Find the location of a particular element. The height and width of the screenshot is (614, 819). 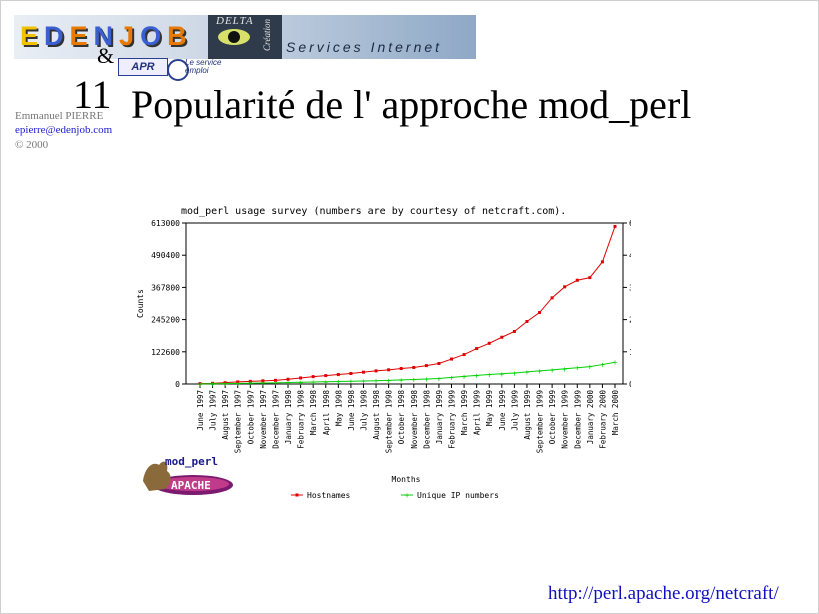

x-axis-label: Months is located at coordinates (406, 479).